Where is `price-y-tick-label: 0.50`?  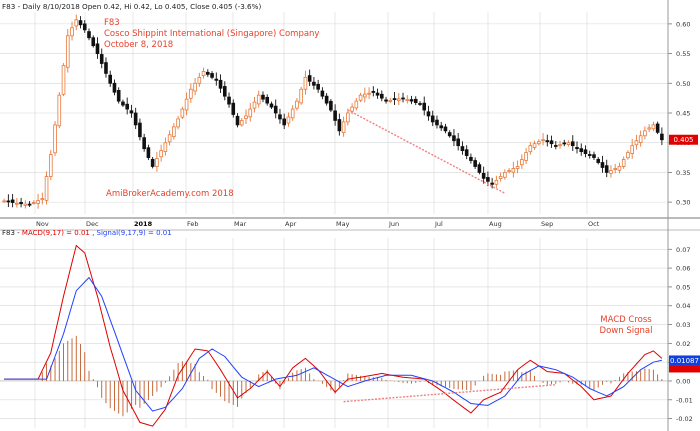 price-y-tick-label: 0.50 is located at coordinates (683, 84).